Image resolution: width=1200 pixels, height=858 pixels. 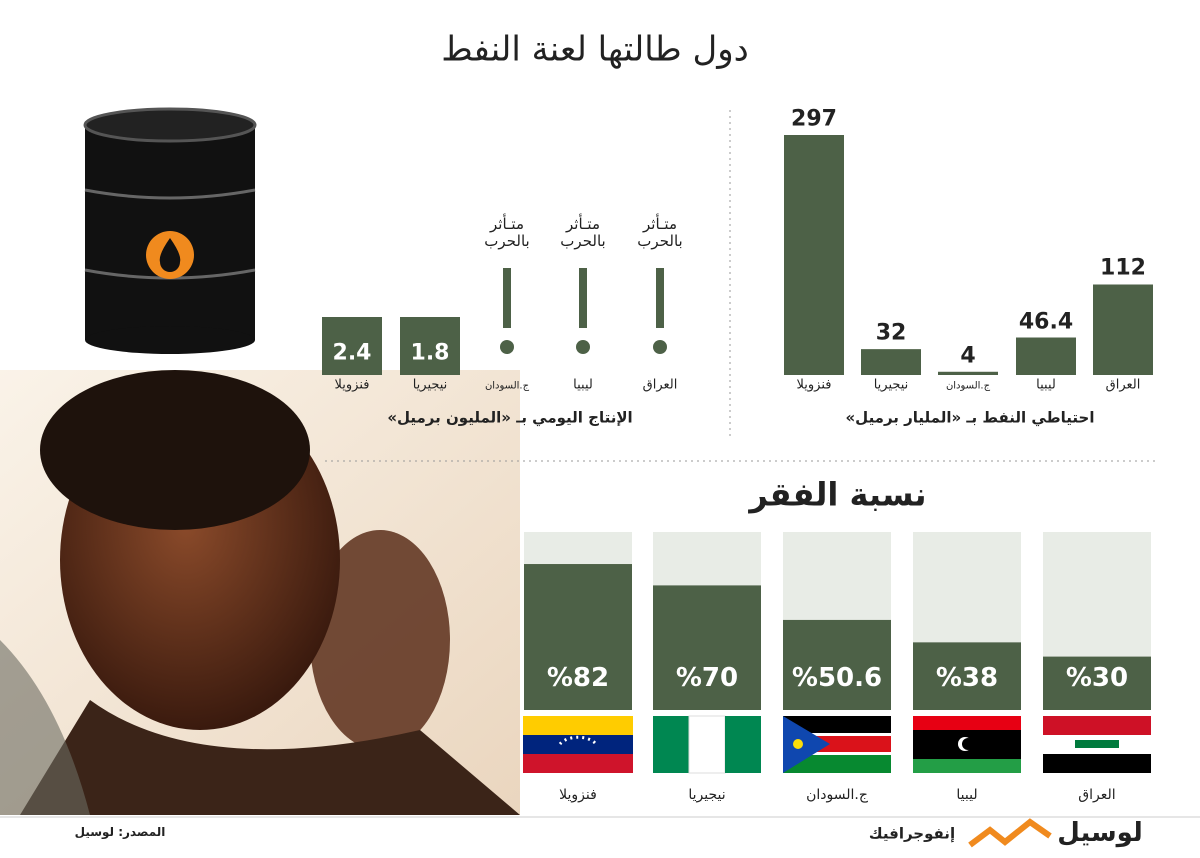 What do you see at coordinates (430, 353) in the screenshot?
I see `value-label: 1.8` at bounding box center [430, 353].